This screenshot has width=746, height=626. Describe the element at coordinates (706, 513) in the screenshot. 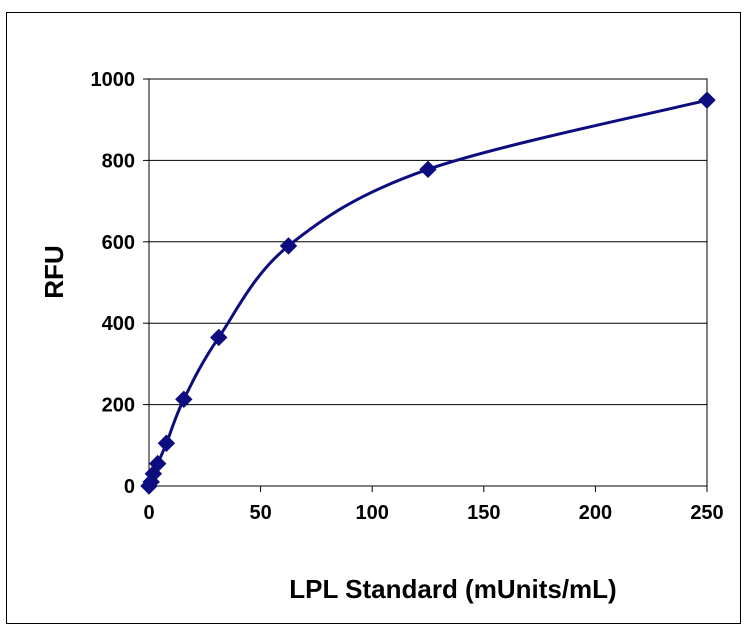

I see `x-tick-label: 250` at that location.